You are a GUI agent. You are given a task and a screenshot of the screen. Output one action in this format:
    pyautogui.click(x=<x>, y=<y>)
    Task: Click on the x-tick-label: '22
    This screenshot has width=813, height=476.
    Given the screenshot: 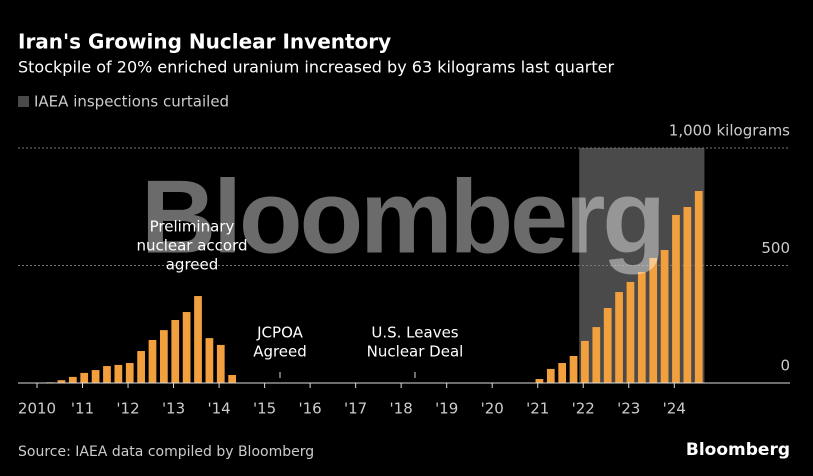 What is the action you would take?
    pyautogui.click(x=583, y=409)
    